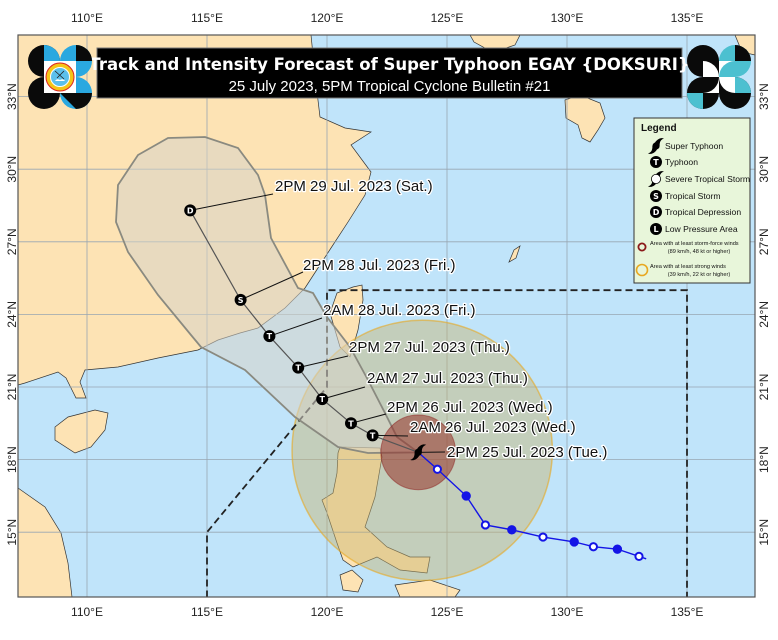  I want to click on legend-item-label: Severe Tropical Storm, so click(707, 179).